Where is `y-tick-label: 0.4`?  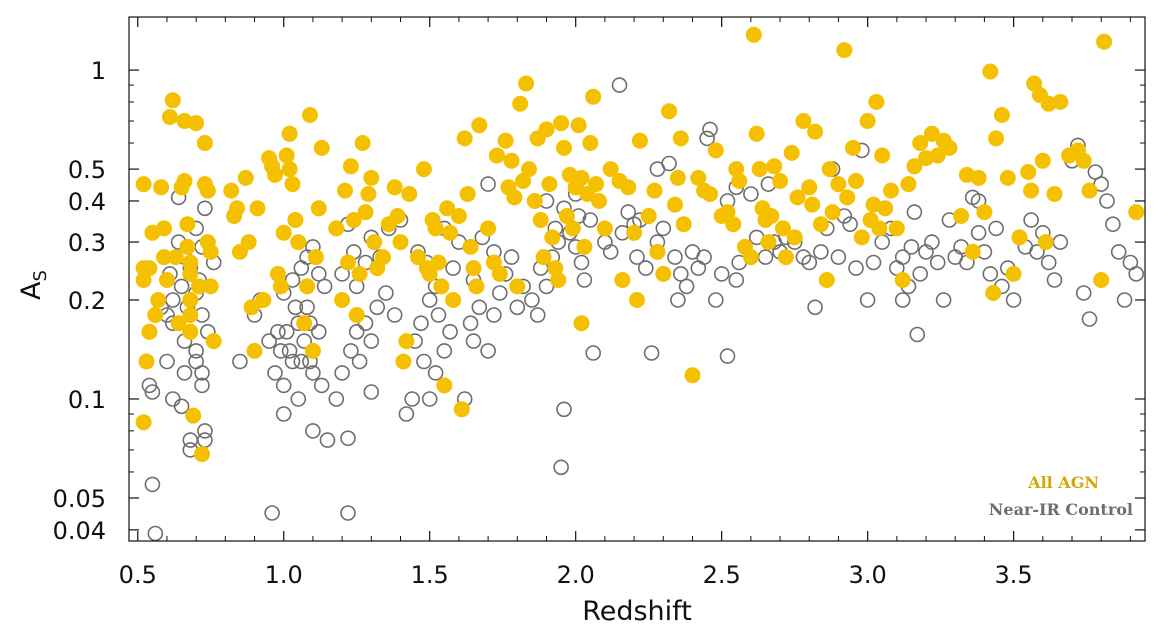 y-tick-label: 0.4 is located at coordinates (87, 202).